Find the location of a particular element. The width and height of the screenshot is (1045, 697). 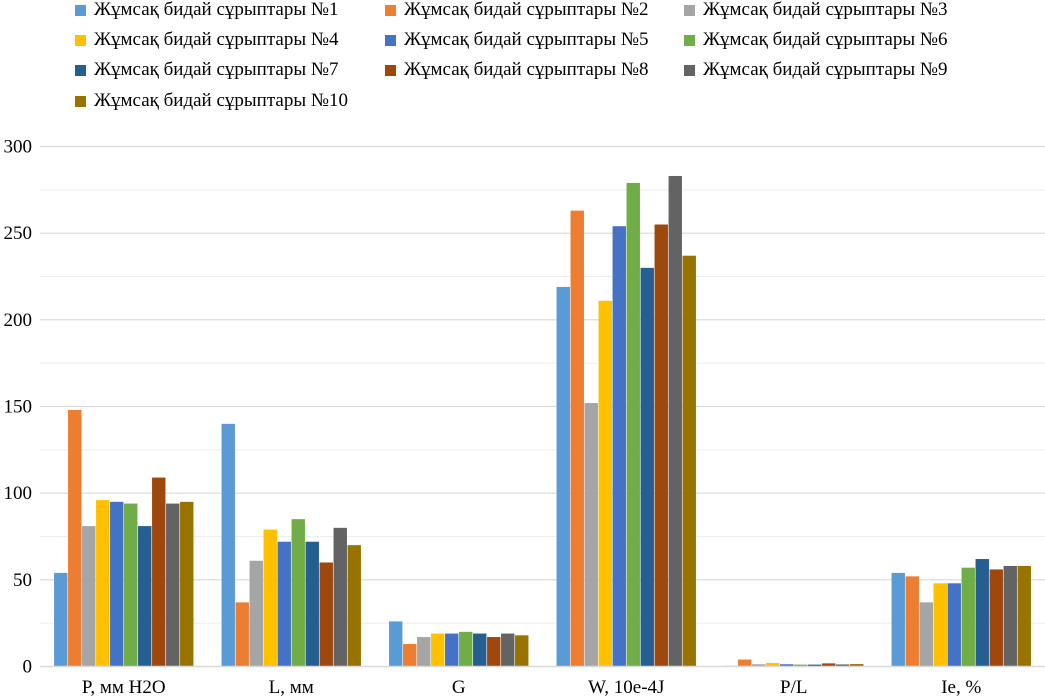

legend-item: Жұмсақ бидай сұрыптары №4 is located at coordinates (207, 39).